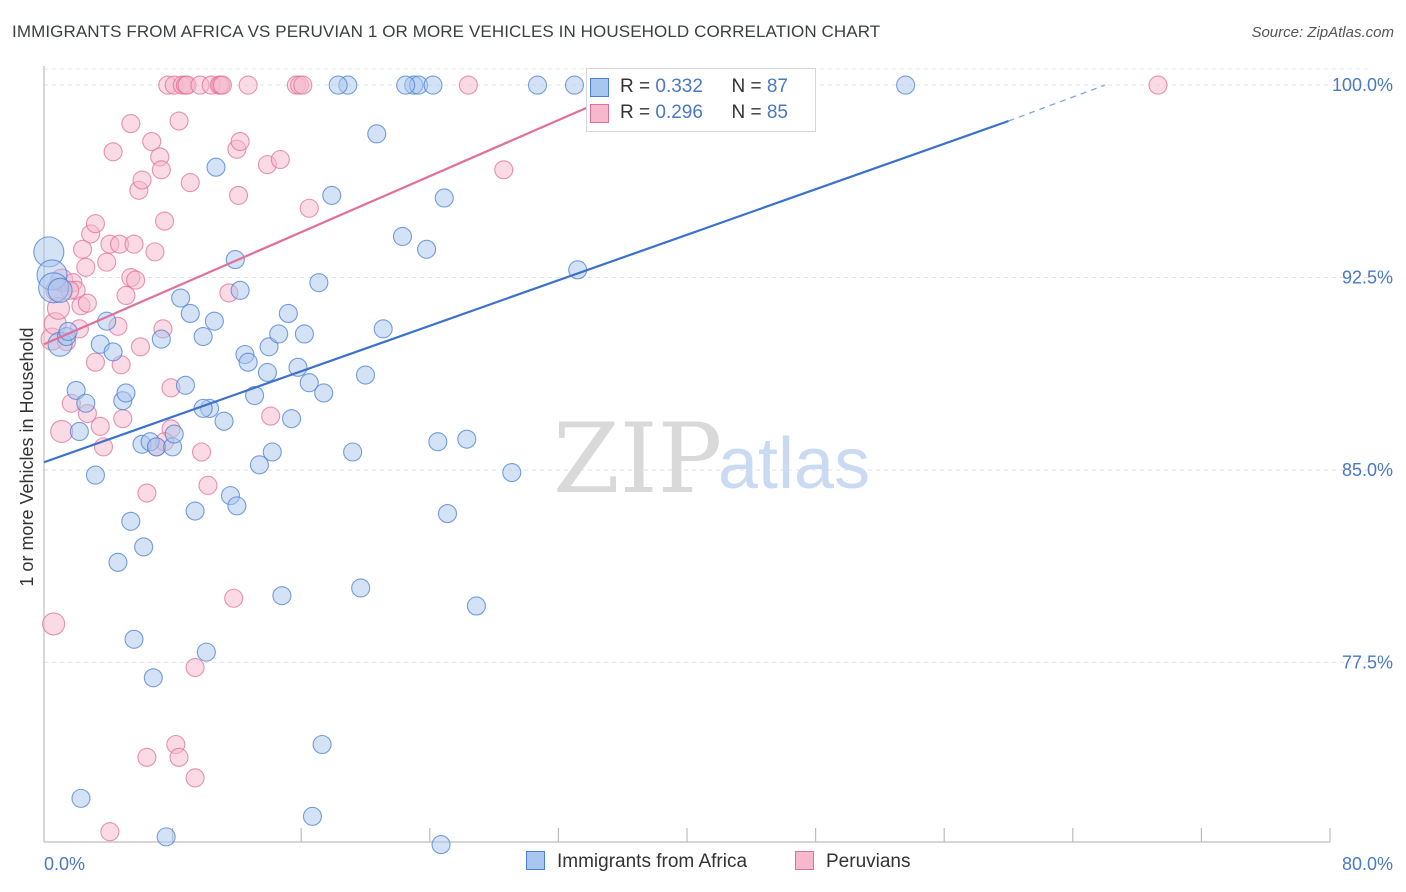 The width and height of the screenshot is (1406, 892). Describe the element at coordinates (27, 456) in the screenshot. I see `y-axis-label: 1 or more Vehicles in Household` at that location.